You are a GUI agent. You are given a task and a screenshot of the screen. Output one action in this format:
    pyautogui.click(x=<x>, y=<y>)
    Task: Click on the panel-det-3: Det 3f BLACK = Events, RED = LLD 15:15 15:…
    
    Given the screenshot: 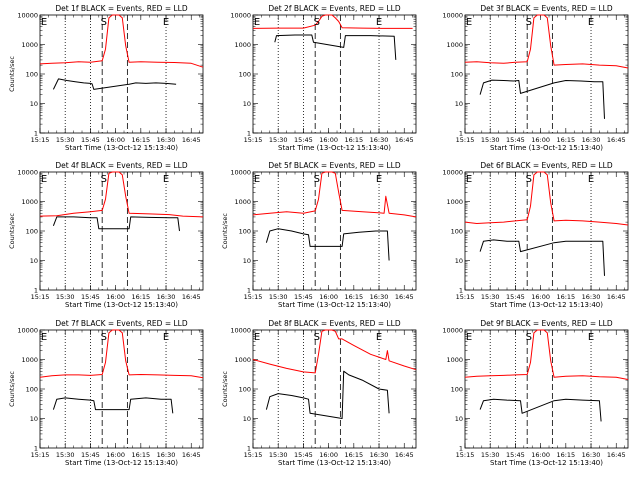 What is the action you would take?
    pyautogui.click(x=535, y=78)
    